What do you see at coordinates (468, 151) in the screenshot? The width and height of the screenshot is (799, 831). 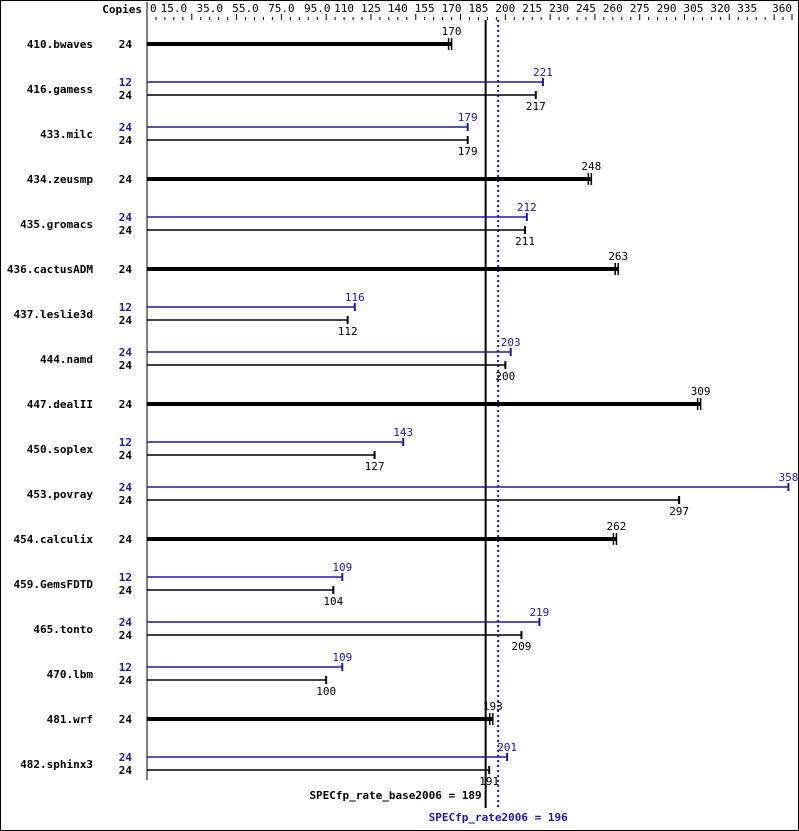 I see `base-value-label: 179` at bounding box center [468, 151].